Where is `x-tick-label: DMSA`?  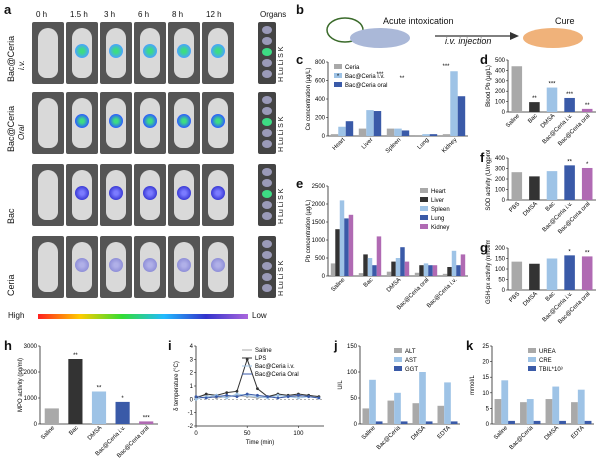 x-tick-label: DMSA is located at coordinates (552, 433).